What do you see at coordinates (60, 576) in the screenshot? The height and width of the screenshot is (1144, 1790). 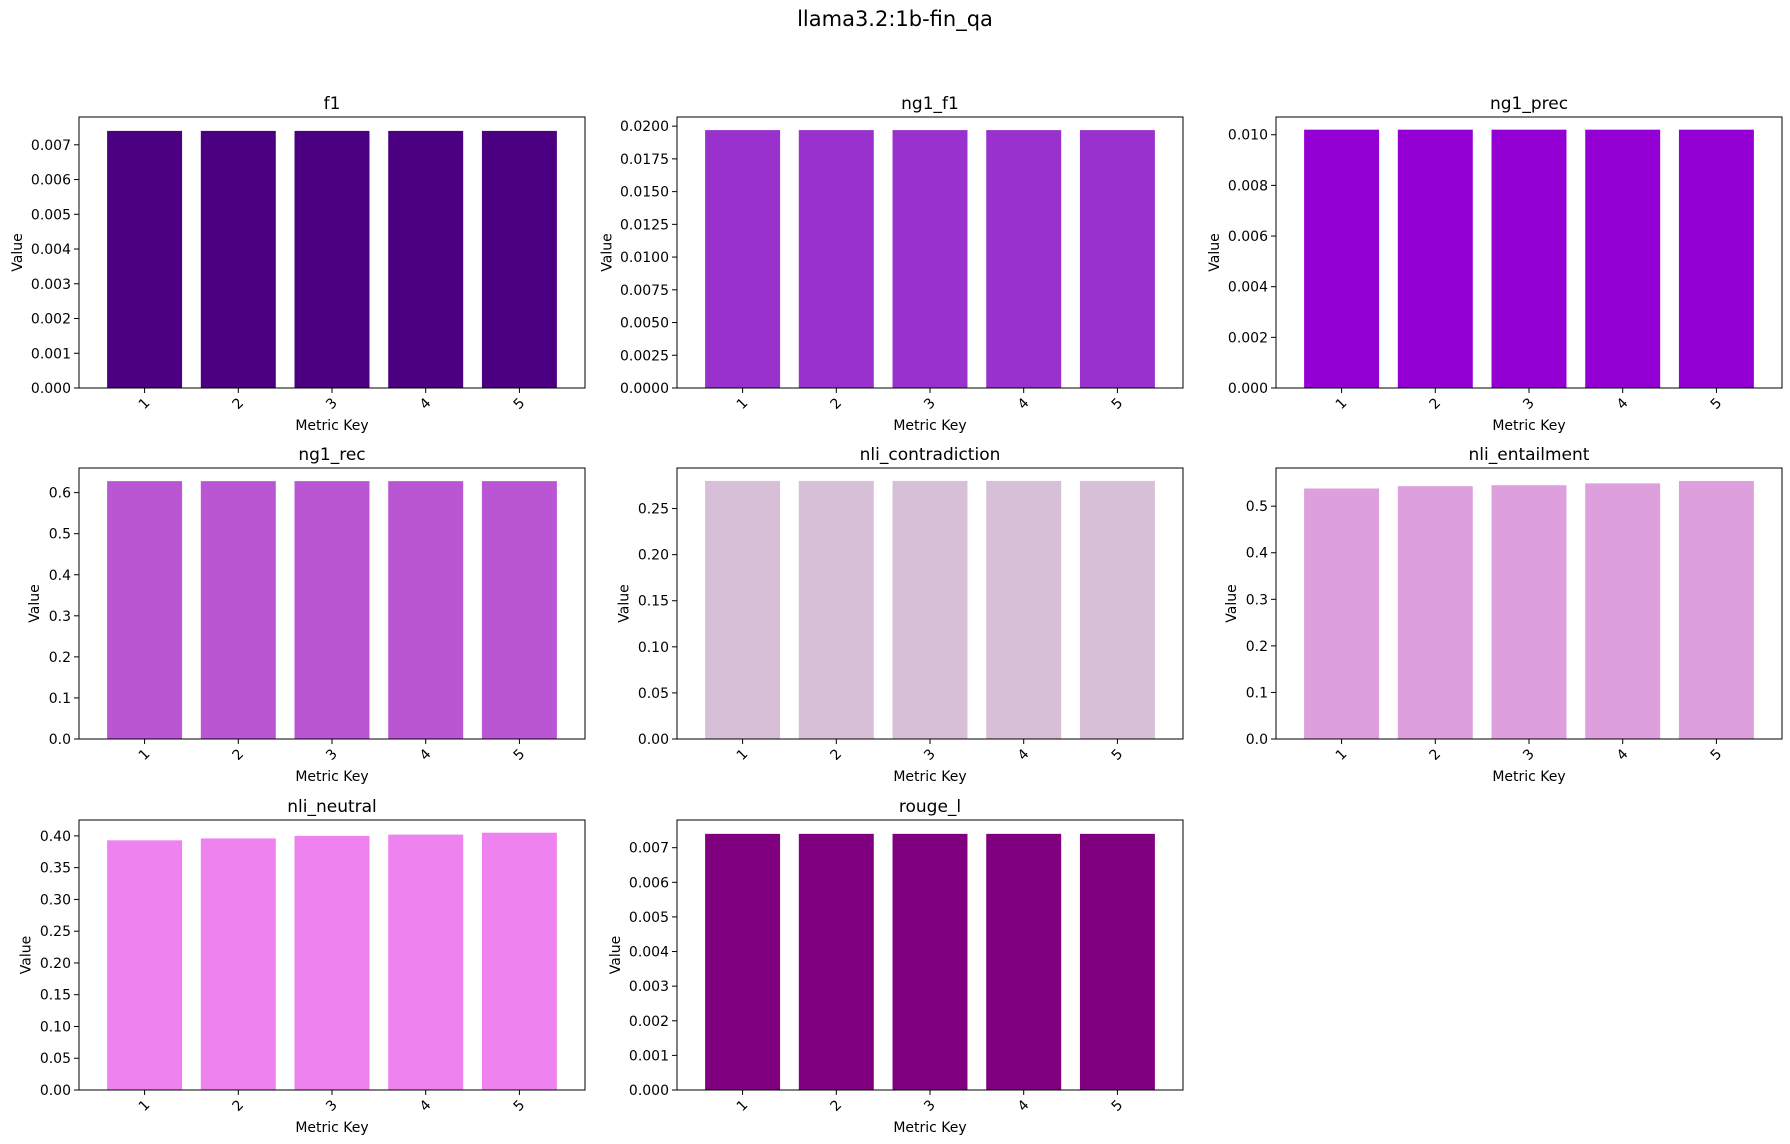 I see `y-tick-label: 0.4` at bounding box center [60, 576].